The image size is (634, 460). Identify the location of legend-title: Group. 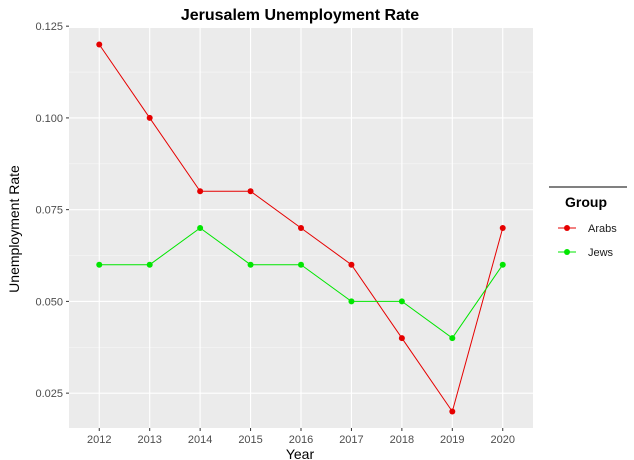
(586, 202).